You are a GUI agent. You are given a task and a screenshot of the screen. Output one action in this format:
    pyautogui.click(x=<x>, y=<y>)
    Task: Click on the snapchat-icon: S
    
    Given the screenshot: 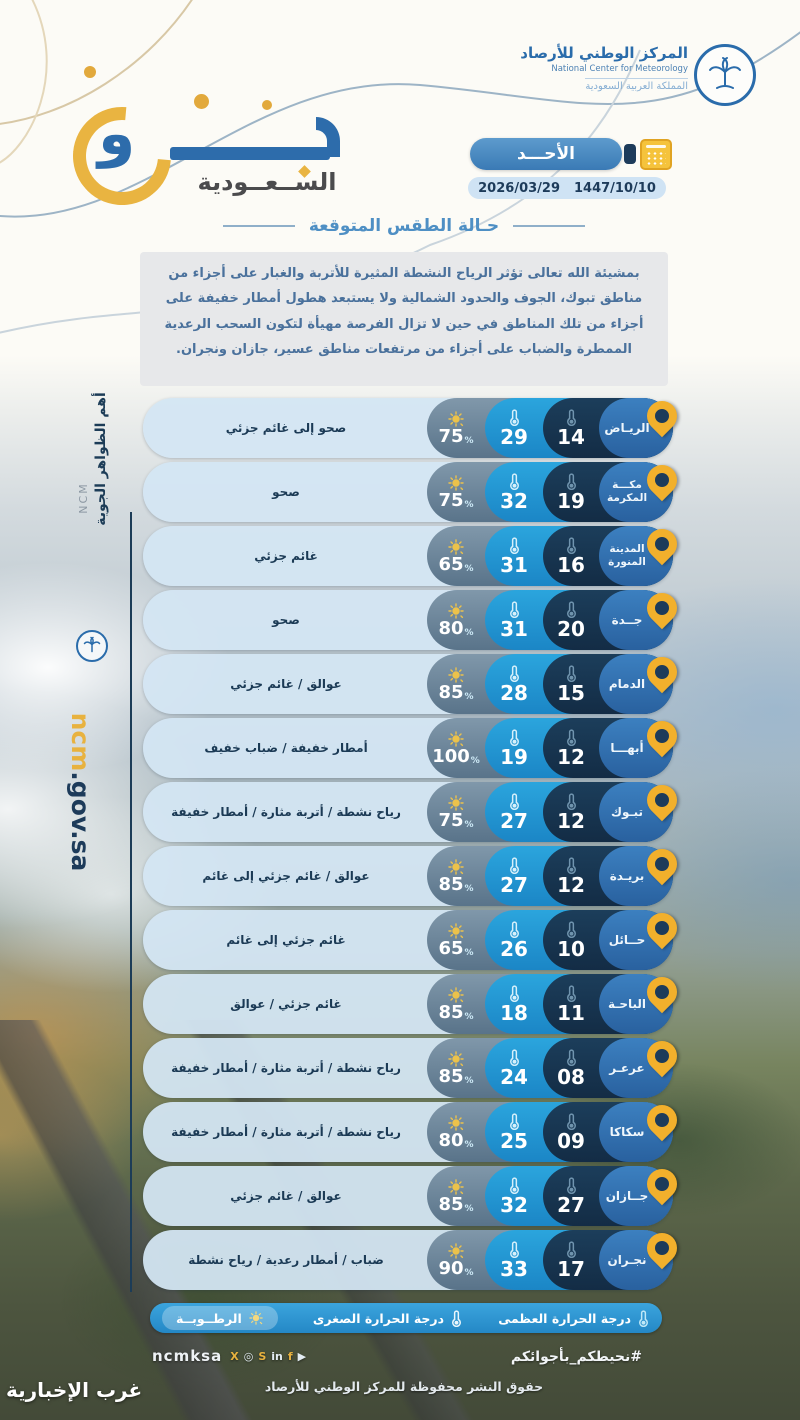 What is the action you would take?
    pyautogui.click(x=262, y=1356)
    